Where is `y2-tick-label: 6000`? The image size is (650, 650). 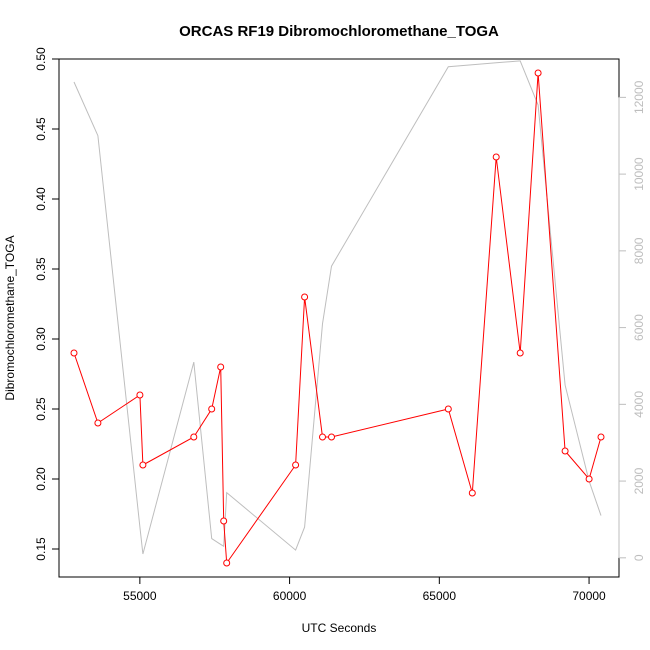
y2-tick-label: 6000 is located at coordinates (639, 327).